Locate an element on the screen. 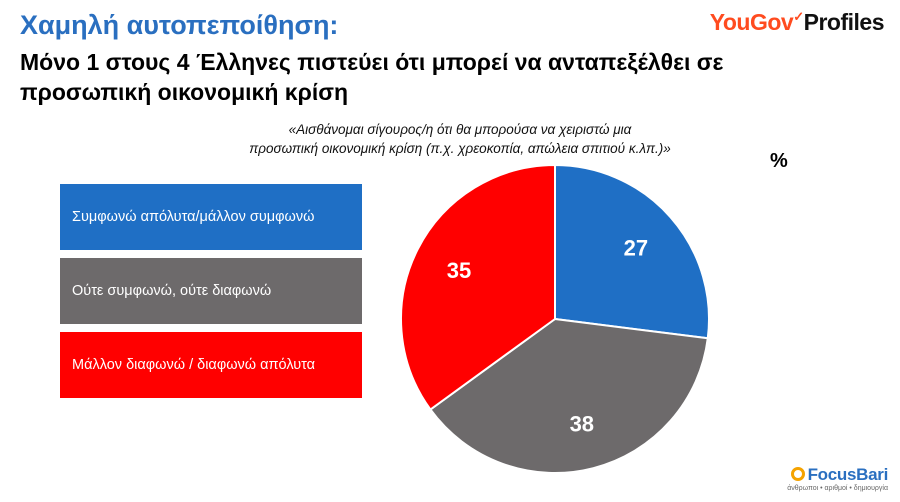  pie-label-disagree: 35 is located at coordinates (459, 270).